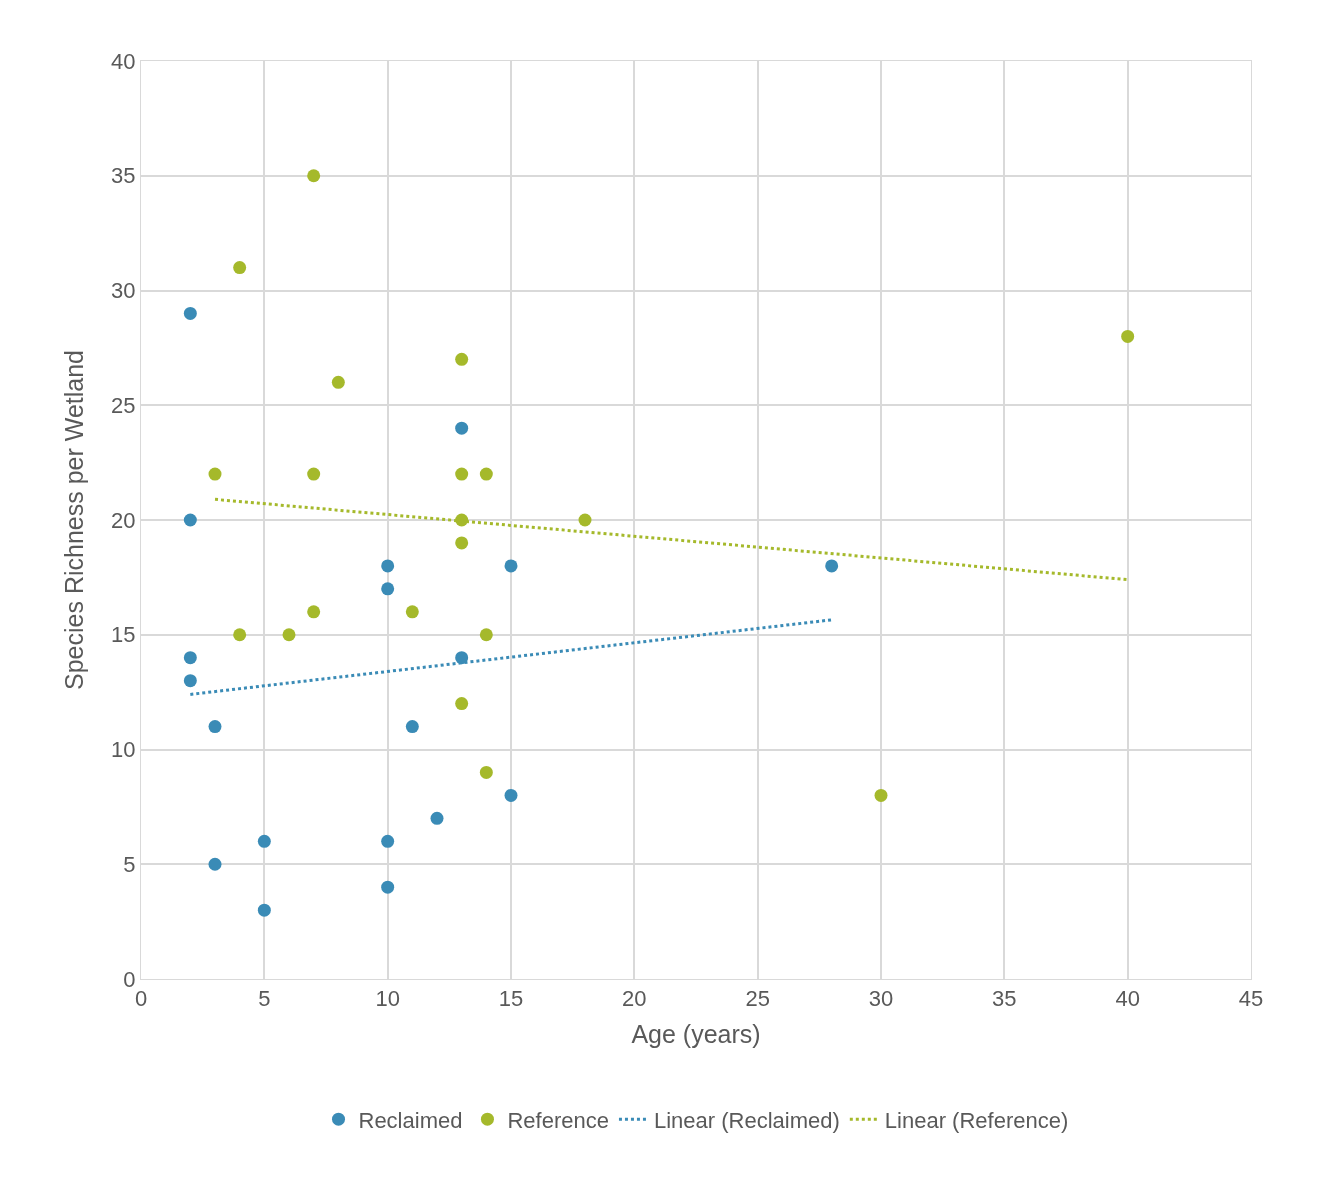  I want to click on y-tick-label: 5, so click(129, 864).